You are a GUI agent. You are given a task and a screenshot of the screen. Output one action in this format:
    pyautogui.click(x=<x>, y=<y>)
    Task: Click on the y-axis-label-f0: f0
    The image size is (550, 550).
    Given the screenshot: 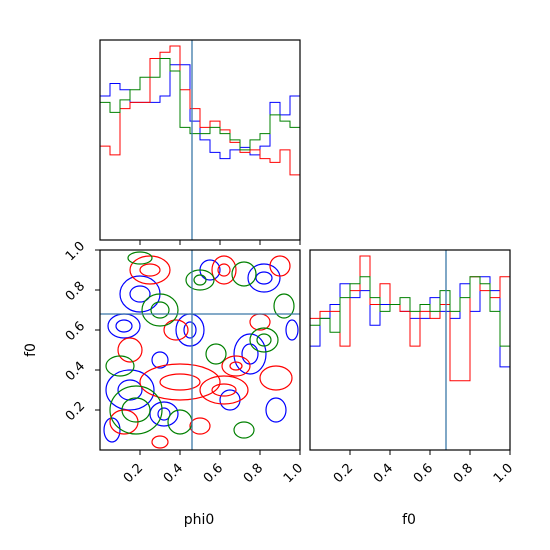 What is the action you would take?
    pyautogui.click(x=31, y=350)
    